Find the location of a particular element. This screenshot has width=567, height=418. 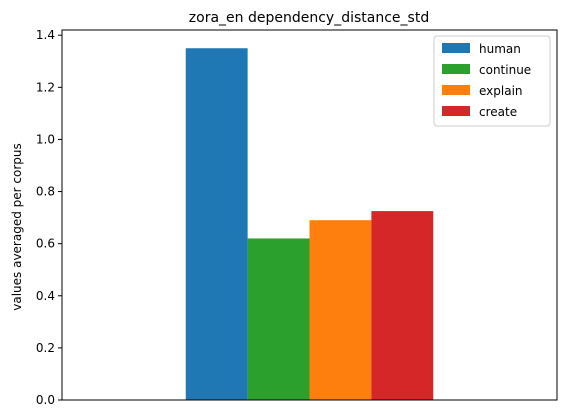

y-tick-label: 1.2 is located at coordinates (45, 87).